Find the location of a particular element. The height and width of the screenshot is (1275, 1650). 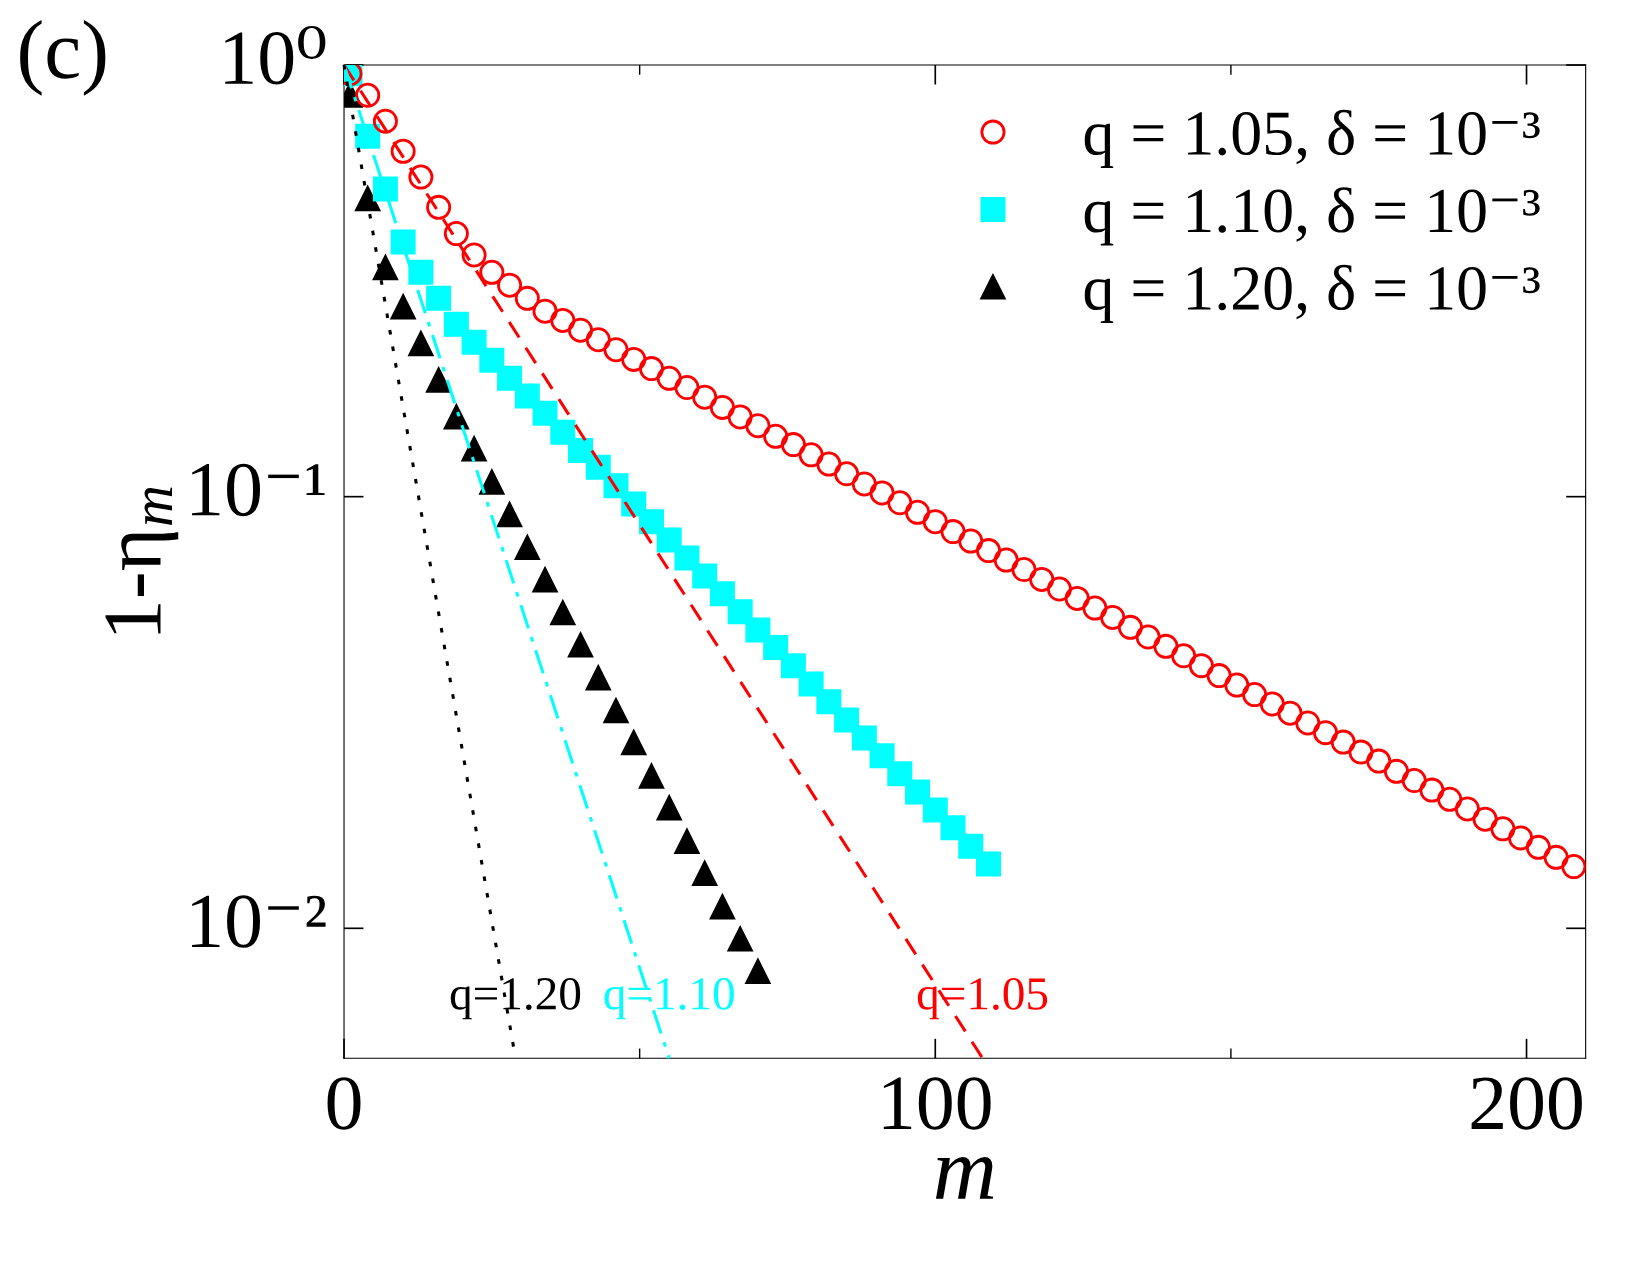

y-tick-label: 10⁻¹ is located at coordinates (258, 490).